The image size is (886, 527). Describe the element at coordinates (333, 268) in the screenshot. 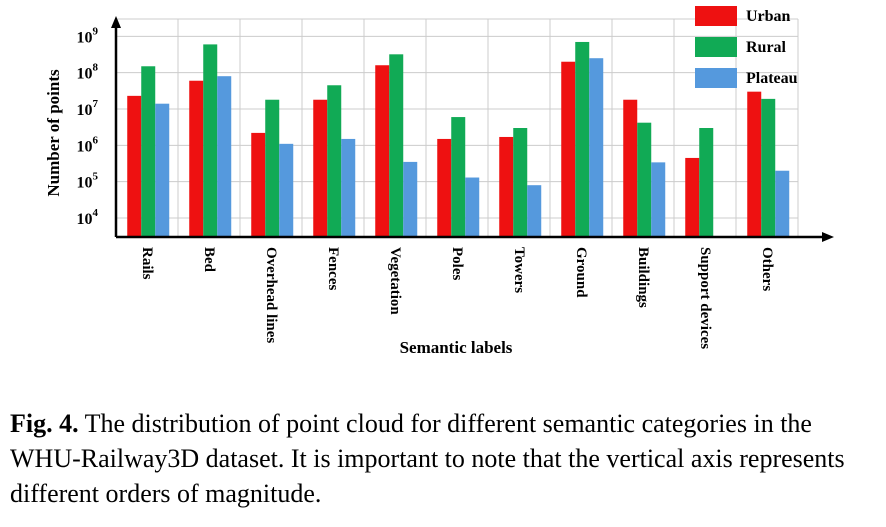

I see `x-tick-label: Fences` at that location.